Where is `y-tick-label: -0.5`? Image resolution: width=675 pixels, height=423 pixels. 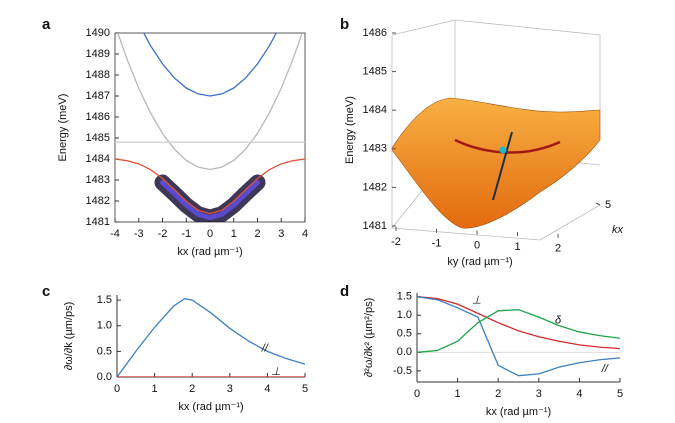 y-tick-label: -0.5 is located at coordinates (402, 371).